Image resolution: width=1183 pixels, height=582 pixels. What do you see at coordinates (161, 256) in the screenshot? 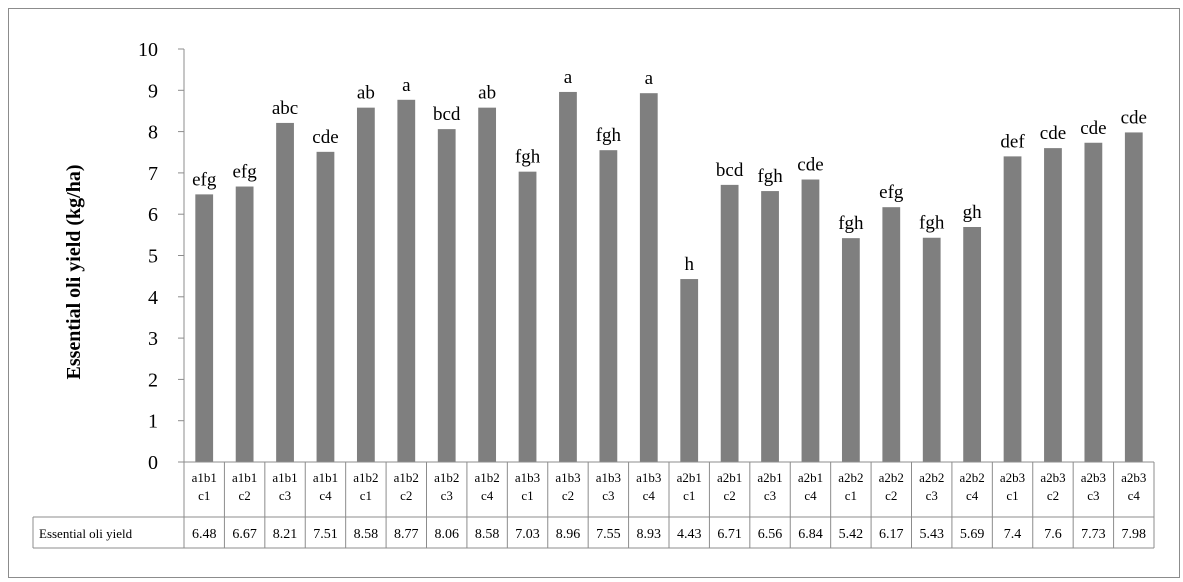
I see `y-axis-ticks: 0 1 2 3 4 5 6 7 8 9 10` at bounding box center [161, 256].